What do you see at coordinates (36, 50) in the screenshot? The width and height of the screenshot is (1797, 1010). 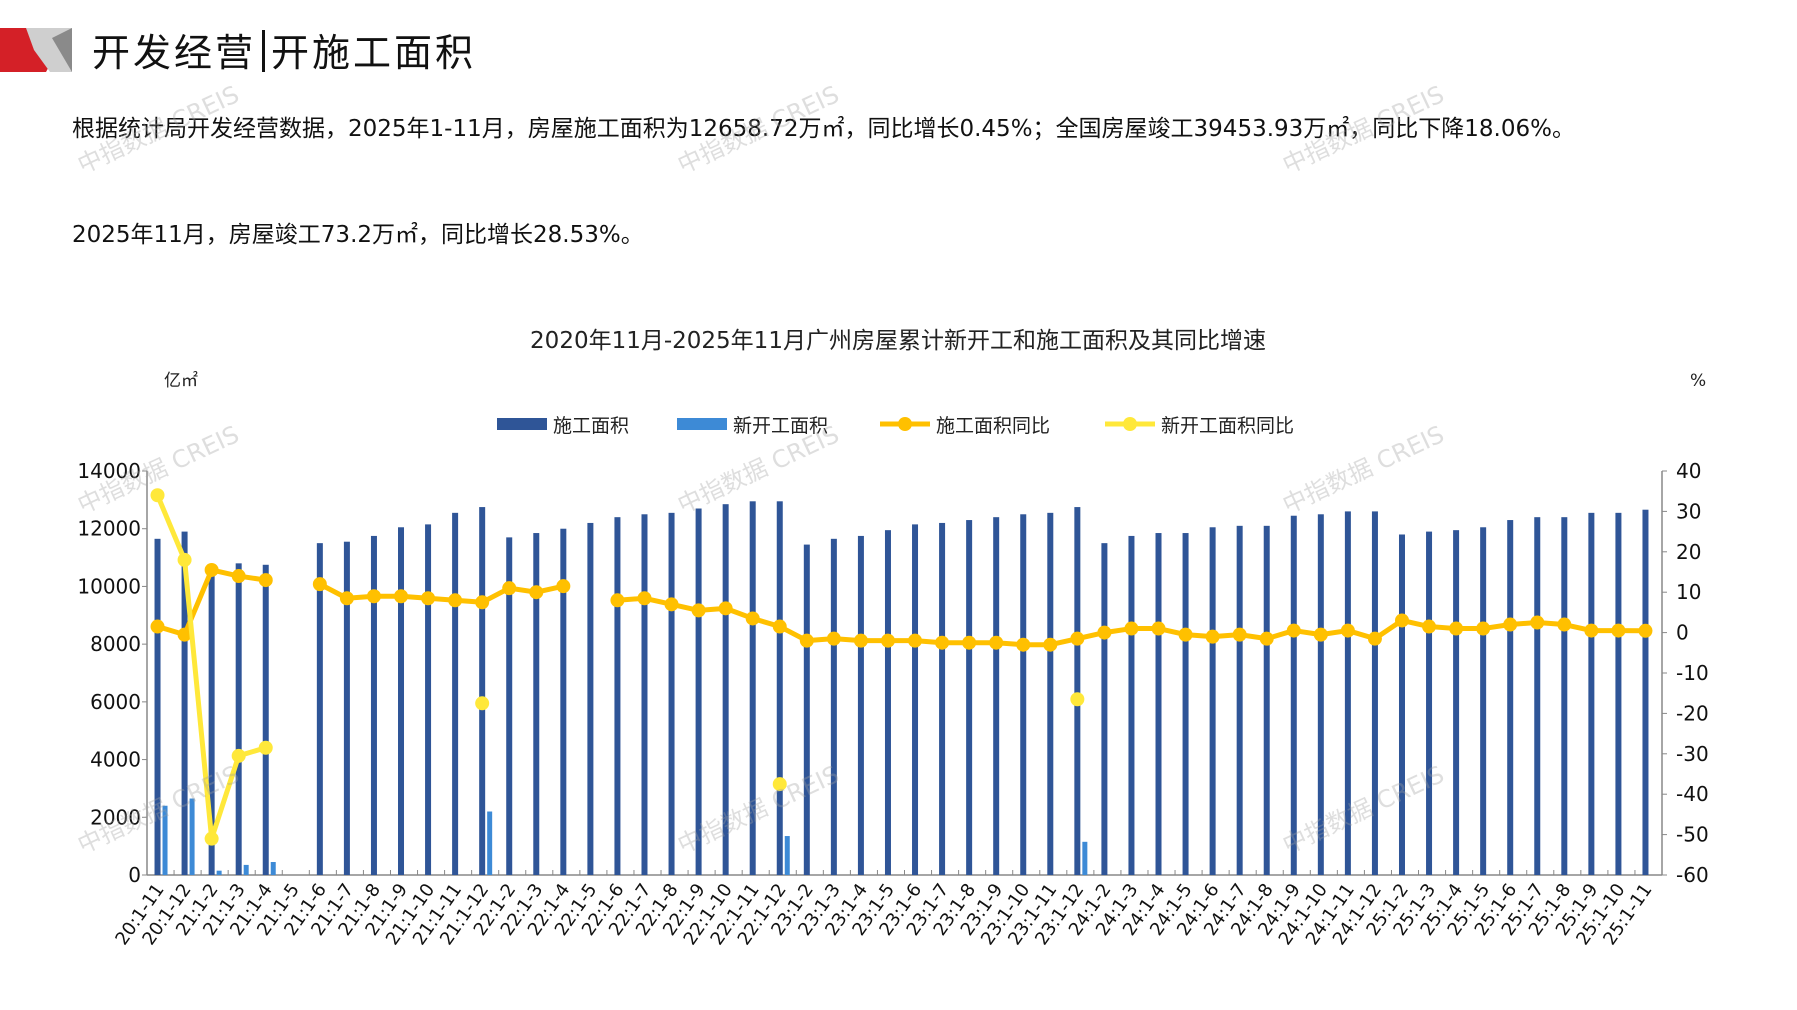 I see `brand-logo` at bounding box center [36, 50].